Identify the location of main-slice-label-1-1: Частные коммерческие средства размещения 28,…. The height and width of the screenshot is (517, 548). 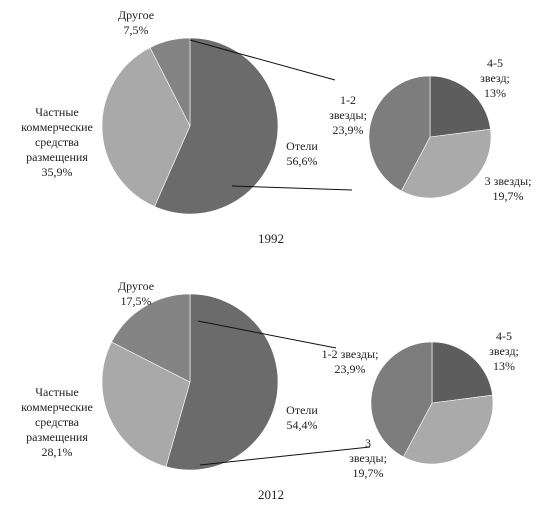
(57, 422).